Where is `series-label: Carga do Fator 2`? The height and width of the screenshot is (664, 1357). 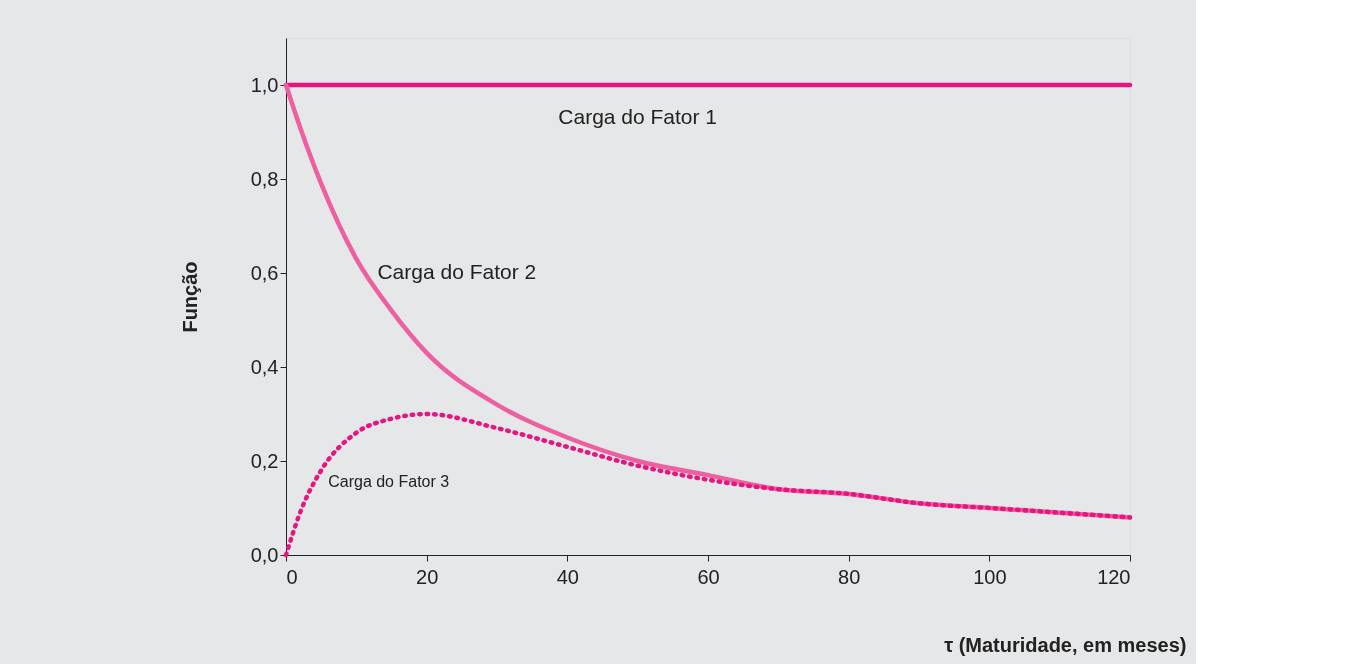
series-label: Carga do Fator 2 is located at coordinates (457, 271).